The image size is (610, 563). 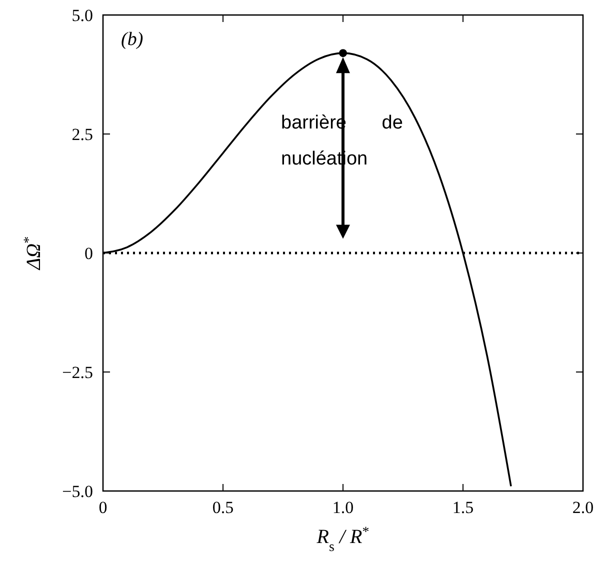 I want to click on y-tick-label: 5.0, so click(x=82, y=15).